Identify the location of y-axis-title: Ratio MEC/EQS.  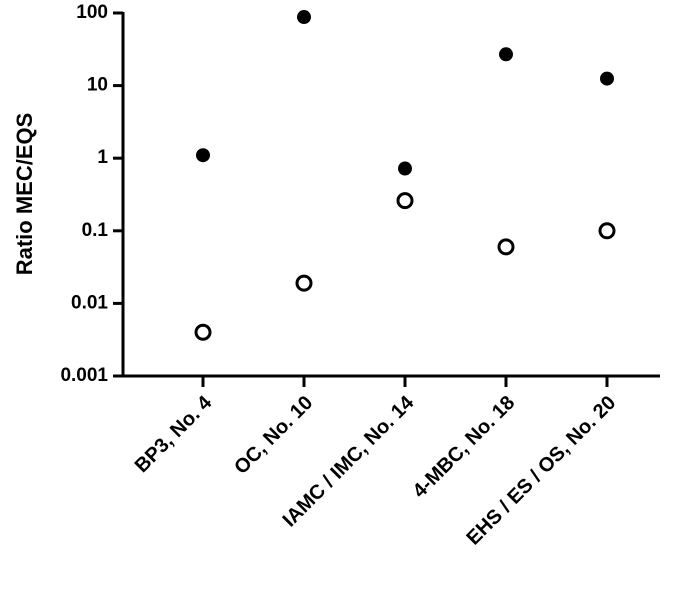
(24, 194).